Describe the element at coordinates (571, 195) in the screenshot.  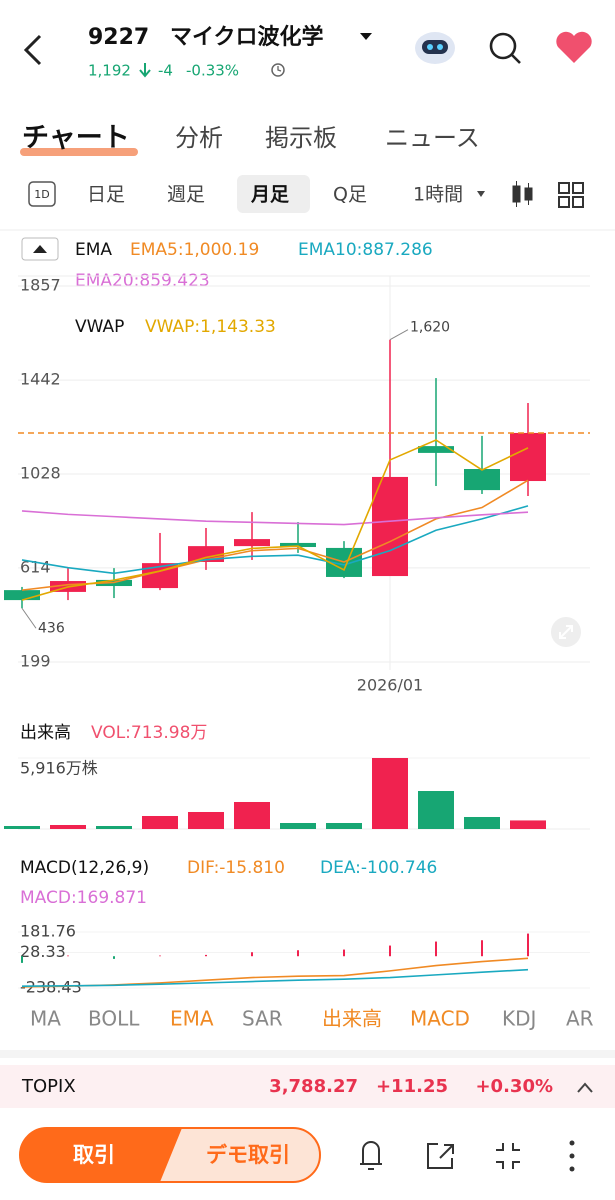
I see `layout-icon` at that location.